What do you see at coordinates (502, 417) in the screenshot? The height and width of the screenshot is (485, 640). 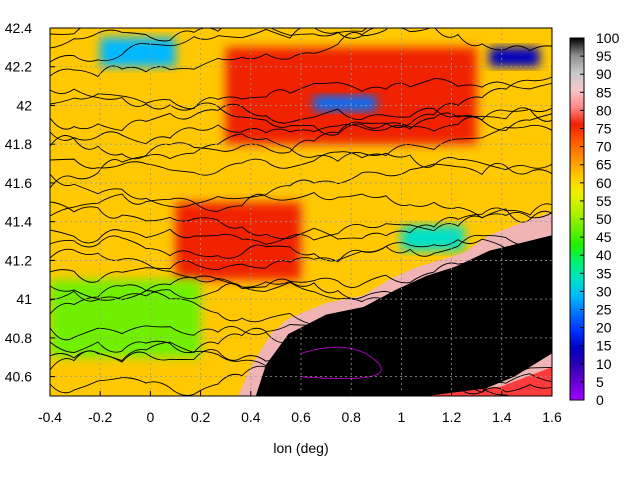 I see `x-tick-label: 1.4` at bounding box center [502, 417].